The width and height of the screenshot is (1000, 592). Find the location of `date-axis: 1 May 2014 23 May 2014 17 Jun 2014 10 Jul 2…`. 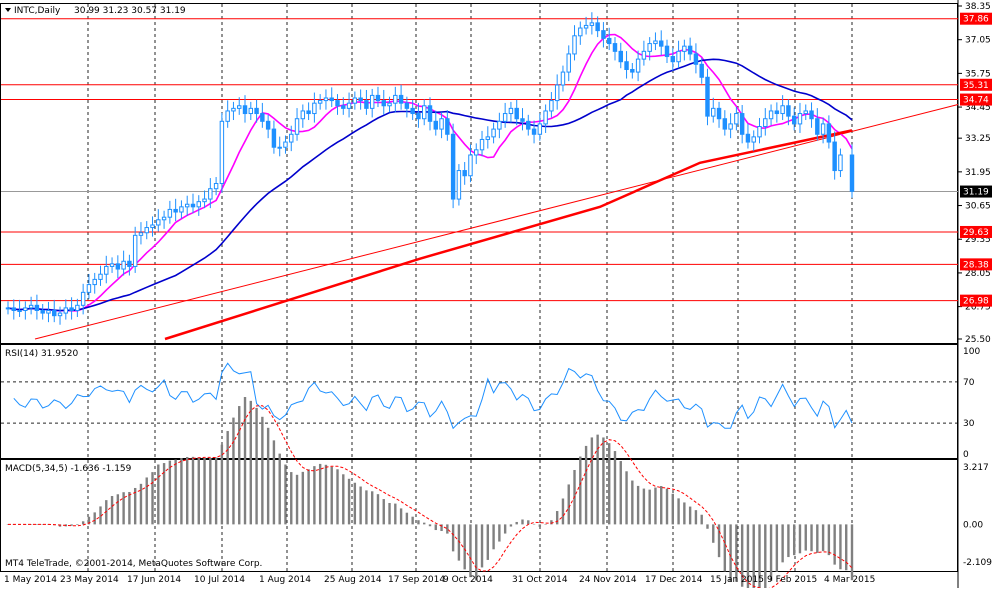

date-axis: 1 May 2014 23 May 2014 17 Jun 2014 10 Jul 2… is located at coordinates (439, 580).